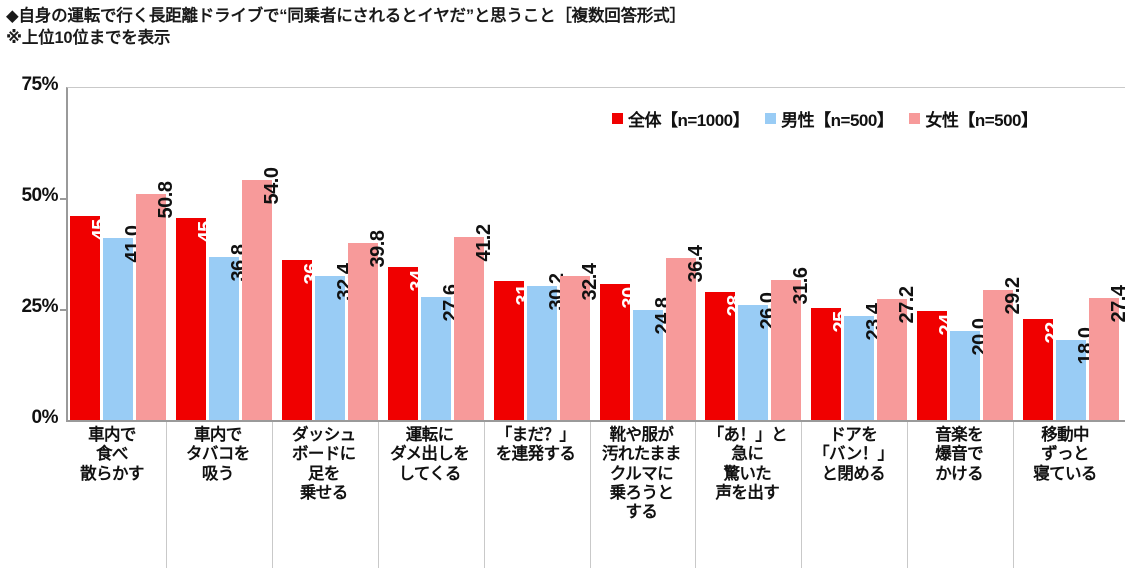  I want to click on category-label-line: 「バン！」, so click(853, 454).